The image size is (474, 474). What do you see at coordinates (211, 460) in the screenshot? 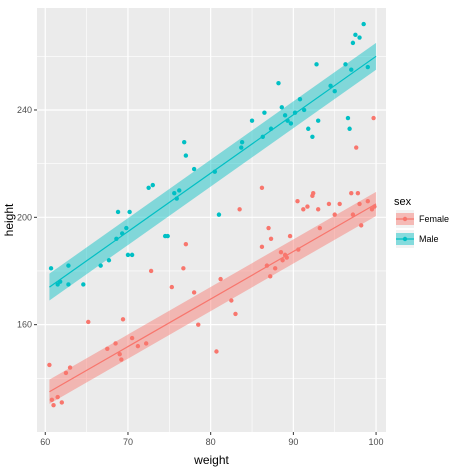
I see `x-axis-title: weight` at bounding box center [211, 460].